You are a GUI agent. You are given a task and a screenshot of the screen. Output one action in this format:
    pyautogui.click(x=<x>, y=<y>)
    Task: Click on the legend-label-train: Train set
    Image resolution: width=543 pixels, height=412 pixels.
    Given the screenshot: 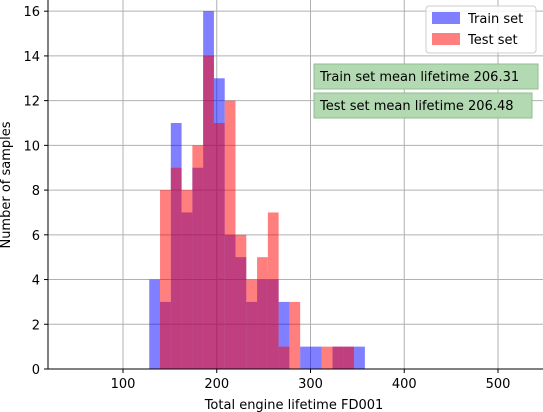 What is the action you would take?
    pyautogui.click(x=495, y=19)
    